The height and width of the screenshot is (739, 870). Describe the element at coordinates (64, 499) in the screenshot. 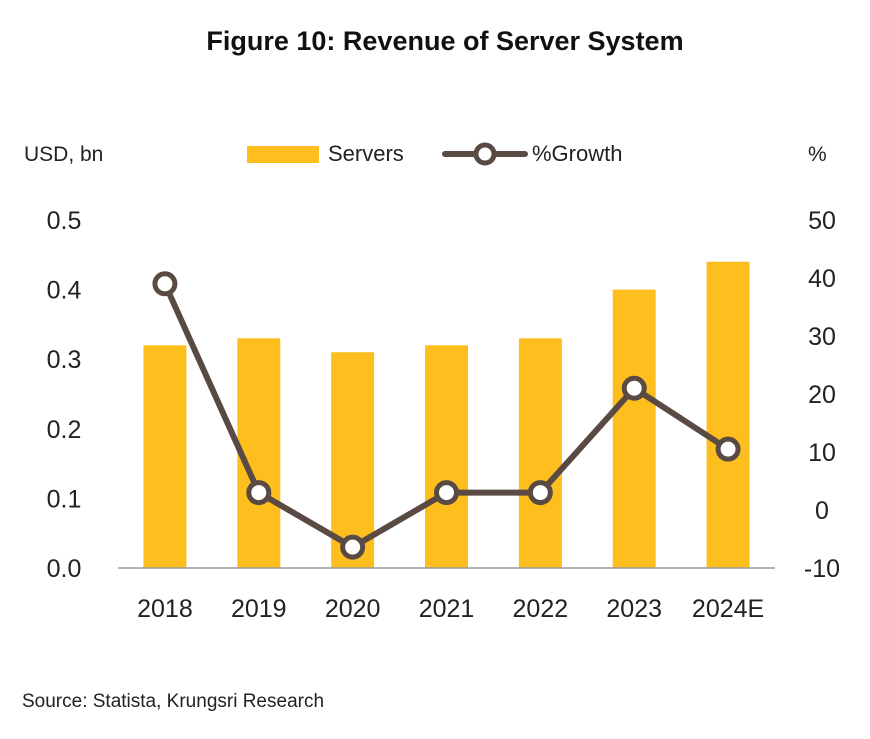

I see `left-tick-label: 0.1` at that location.